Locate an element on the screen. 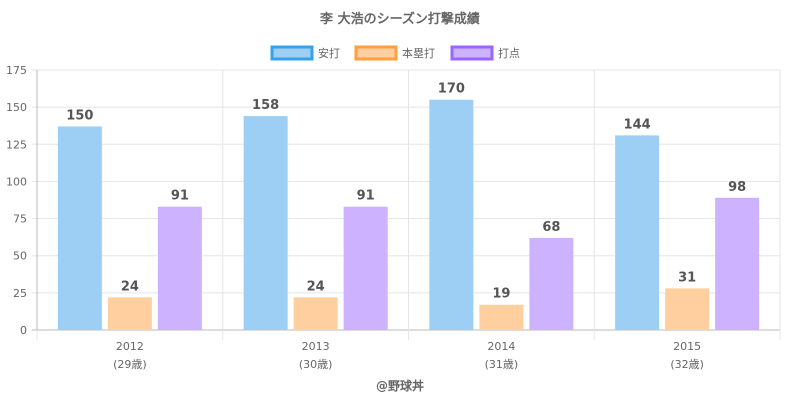 The width and height of the screenshot is (800, 404). x-tick-label: 2013 is located at coordinates (316, 346).